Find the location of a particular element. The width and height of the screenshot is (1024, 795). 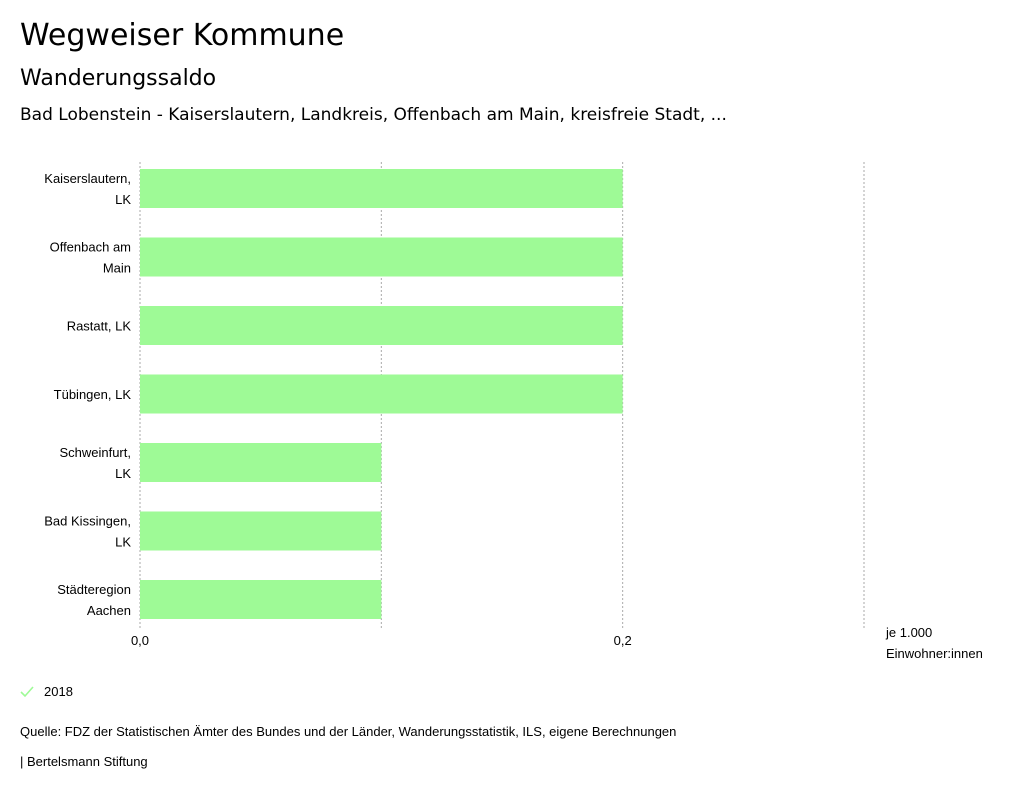

unit-line-1: je 1.000 is located at coordinates (909, 632).